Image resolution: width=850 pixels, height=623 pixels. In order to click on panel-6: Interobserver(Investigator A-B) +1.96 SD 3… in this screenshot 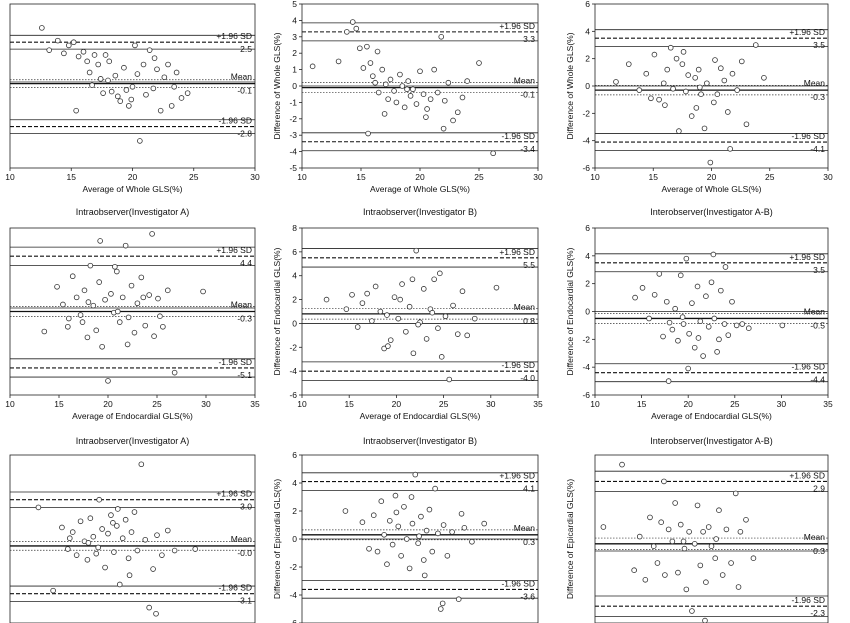, I will do `click(699, 314)`.